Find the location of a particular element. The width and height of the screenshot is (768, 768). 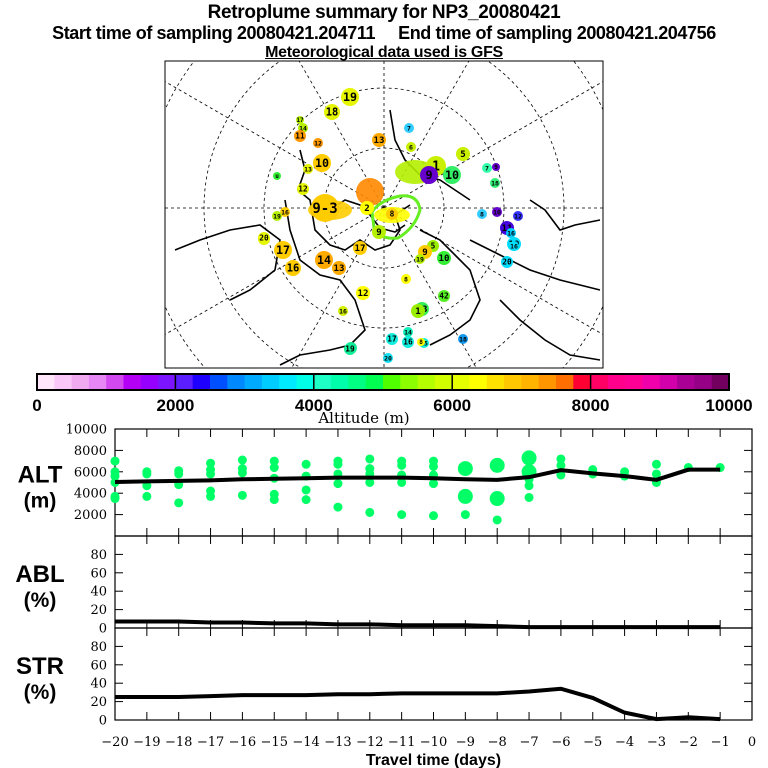

chart-title: Retroplume summary for NP3_20080421 is located at coordinates (384, 12).